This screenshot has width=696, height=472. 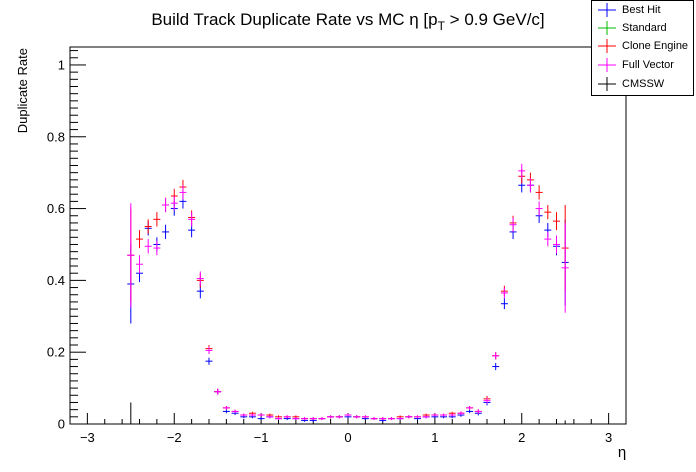 What do you see at coordinates (261, 437) in the screenshot?
I see `x-tick-label: −1` at bounding box center [261, 437].